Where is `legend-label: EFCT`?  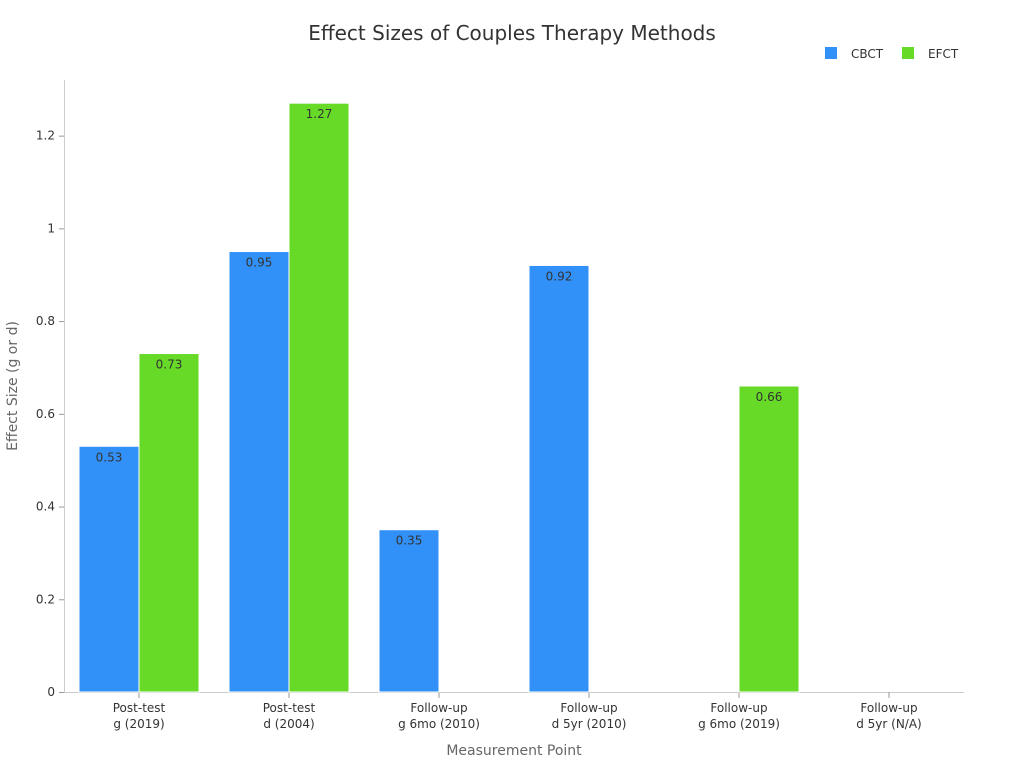 legend-label: EFCT is located at coordinates (943, 54).